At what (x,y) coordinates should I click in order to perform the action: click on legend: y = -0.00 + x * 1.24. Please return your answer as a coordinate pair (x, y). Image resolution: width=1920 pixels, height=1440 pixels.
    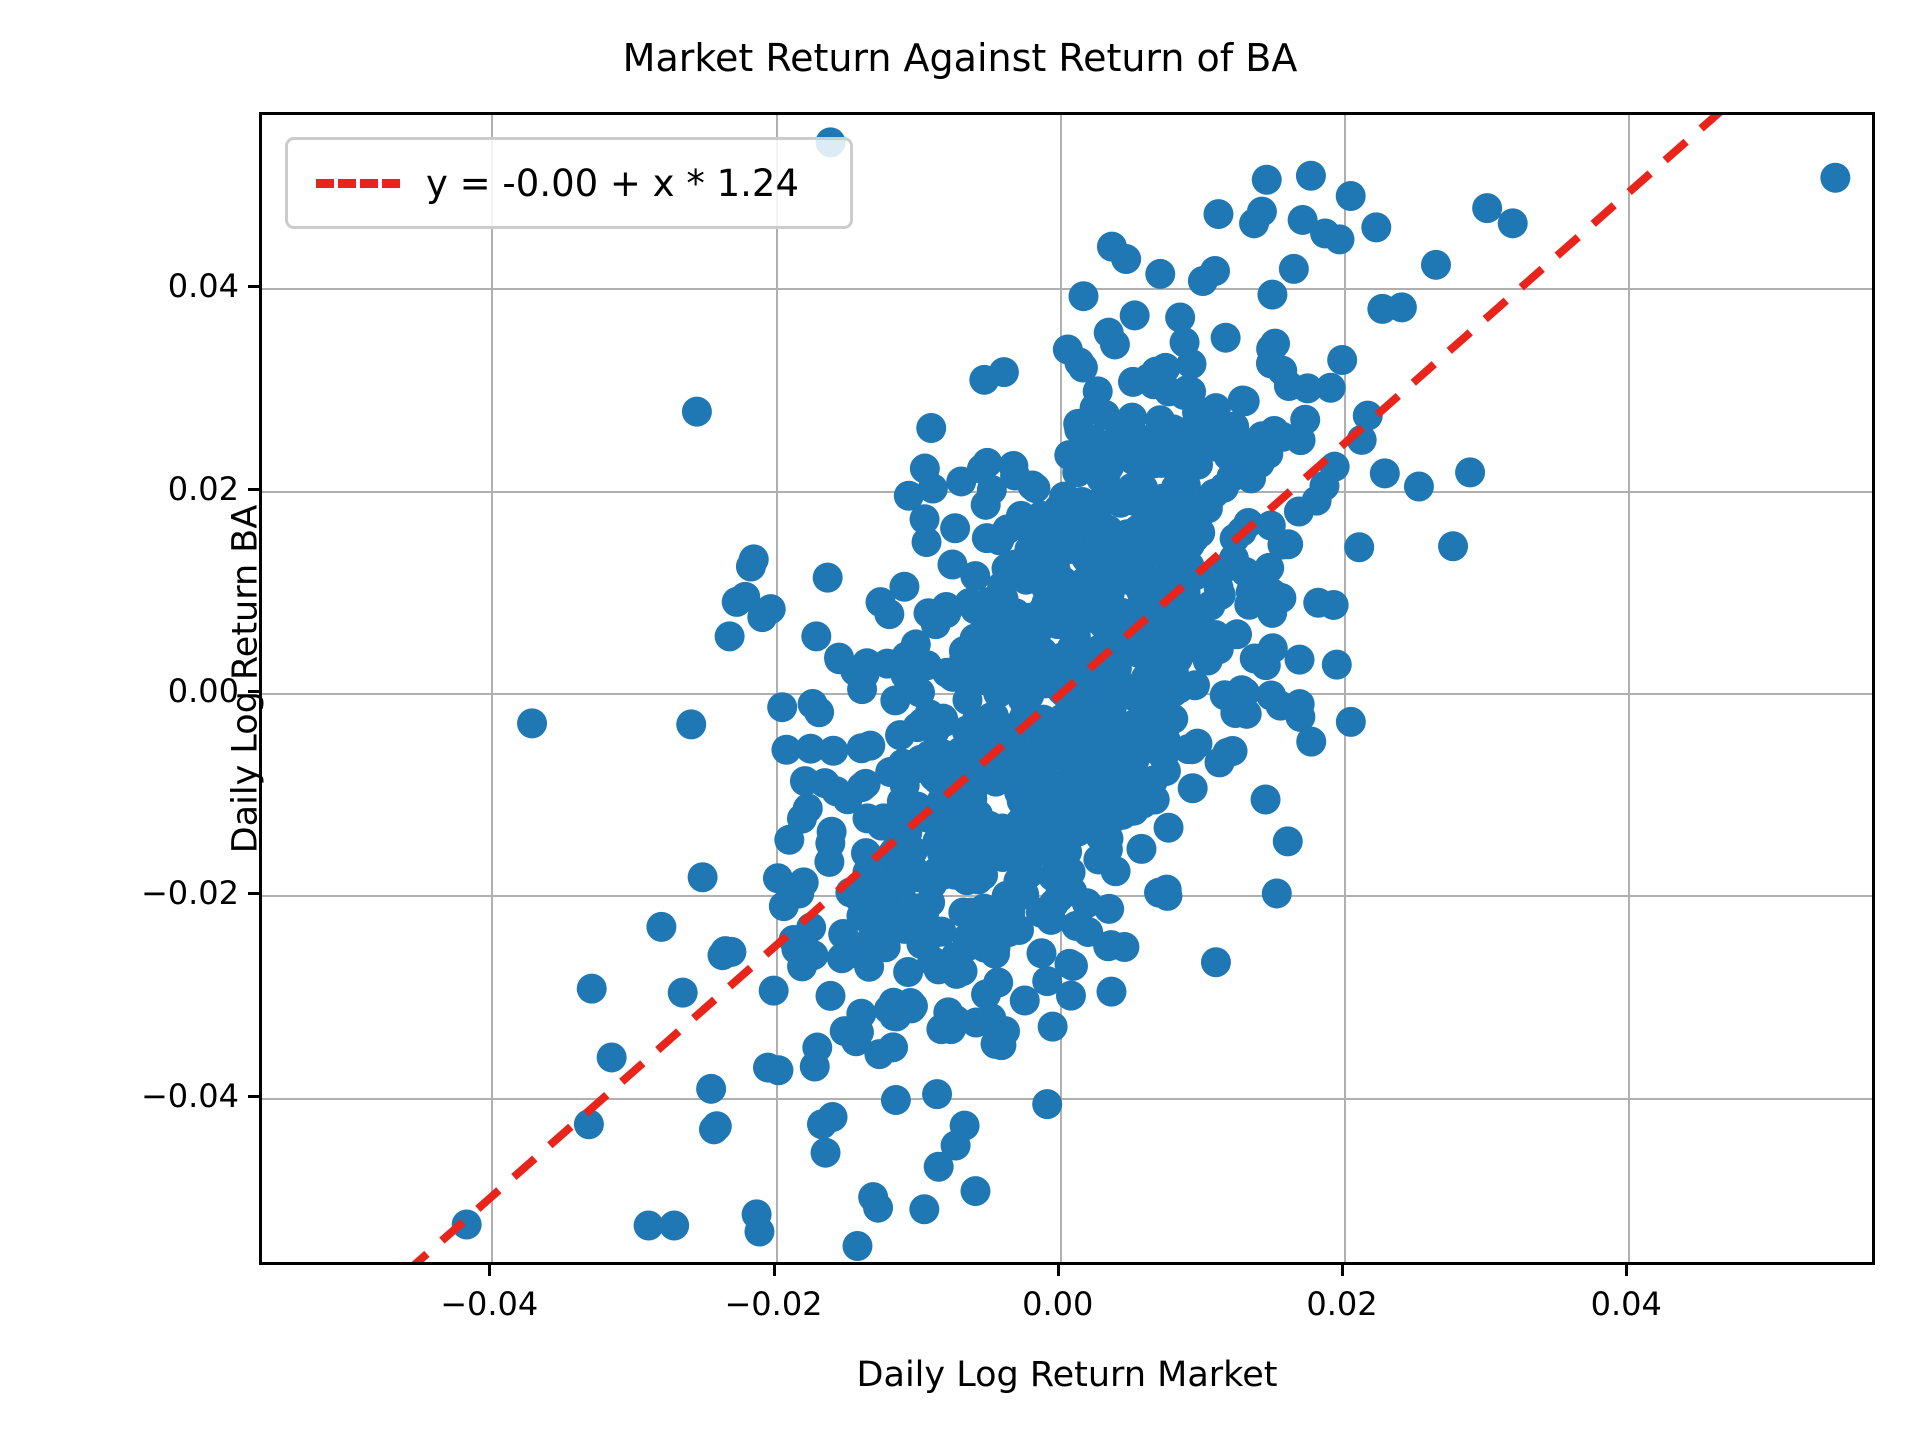
    Looking at the image, I should click on (569, 183).